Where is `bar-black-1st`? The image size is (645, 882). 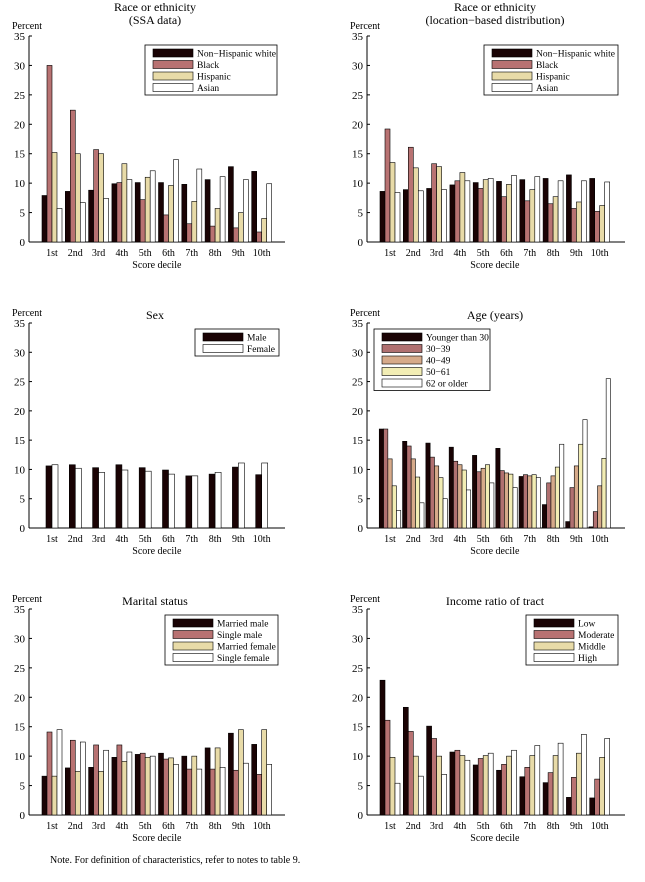 bar-black-1st is located at coordinates (49, 154).